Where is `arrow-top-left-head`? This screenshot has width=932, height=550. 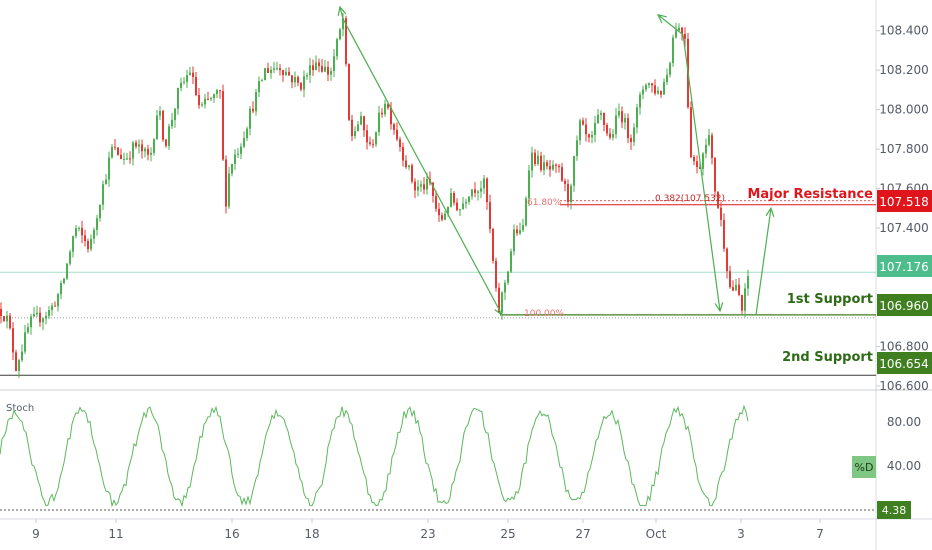 arrow-top-left-head is located at coordinates (342, 10).